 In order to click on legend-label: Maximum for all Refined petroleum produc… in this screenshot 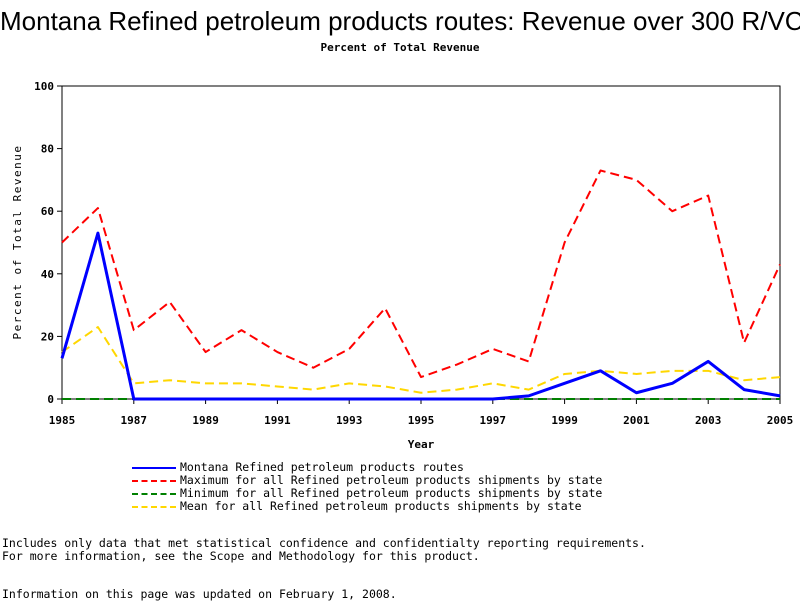, I will do `click(391, 480)`.